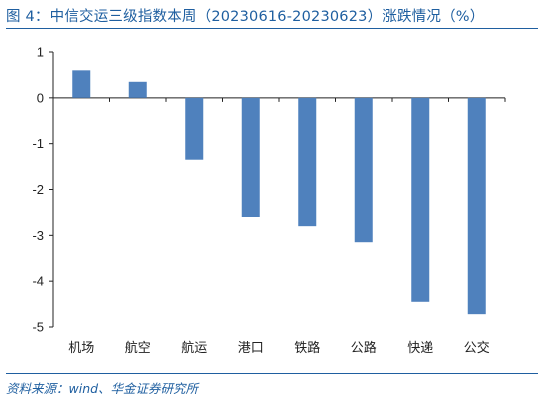 This screenshot has width=543, height=401. I want to click on x-axis-labels: 机场 航空 航运 港口 铁路 公路 快递 公交, so click(279, 348).